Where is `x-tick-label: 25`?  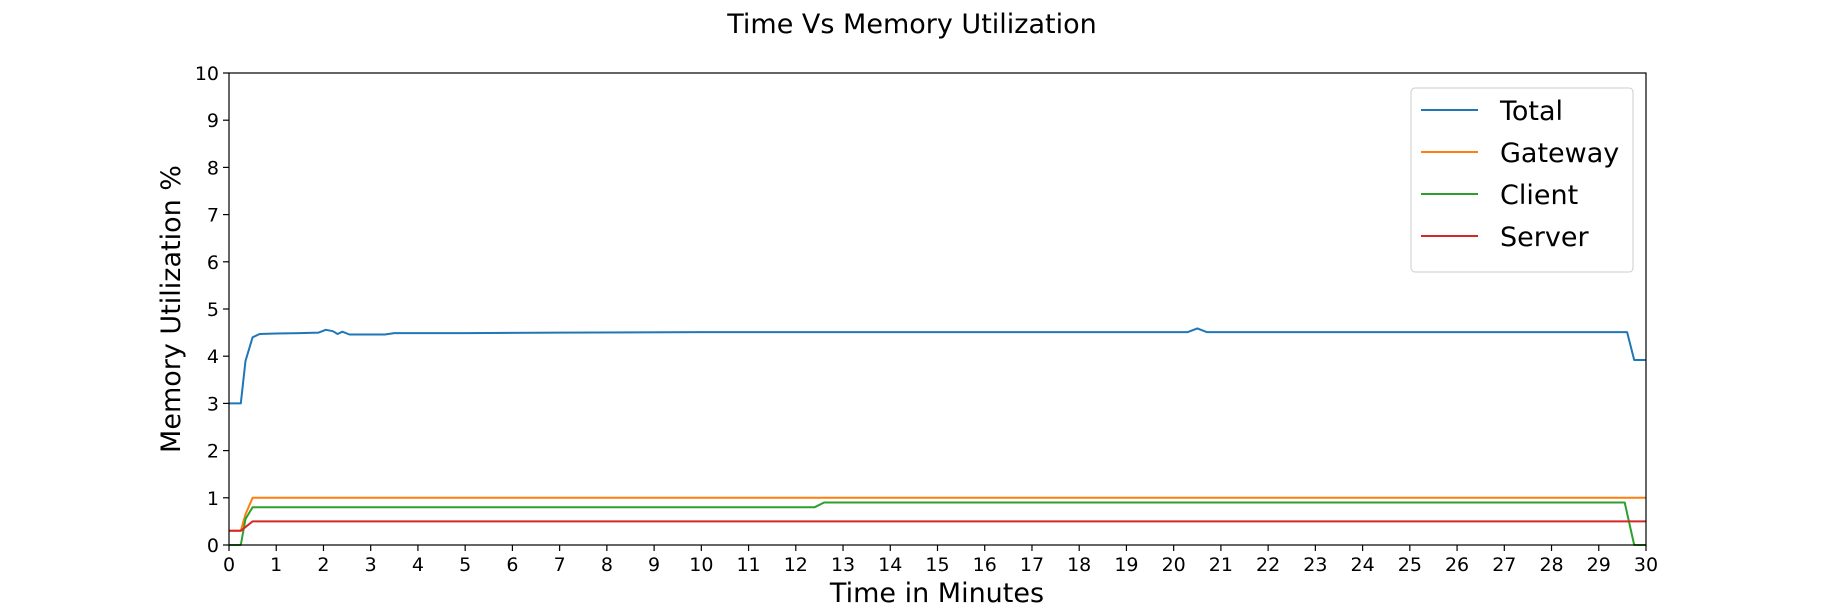 x-tick-label: 25 is located at coordinates (1410, 565).